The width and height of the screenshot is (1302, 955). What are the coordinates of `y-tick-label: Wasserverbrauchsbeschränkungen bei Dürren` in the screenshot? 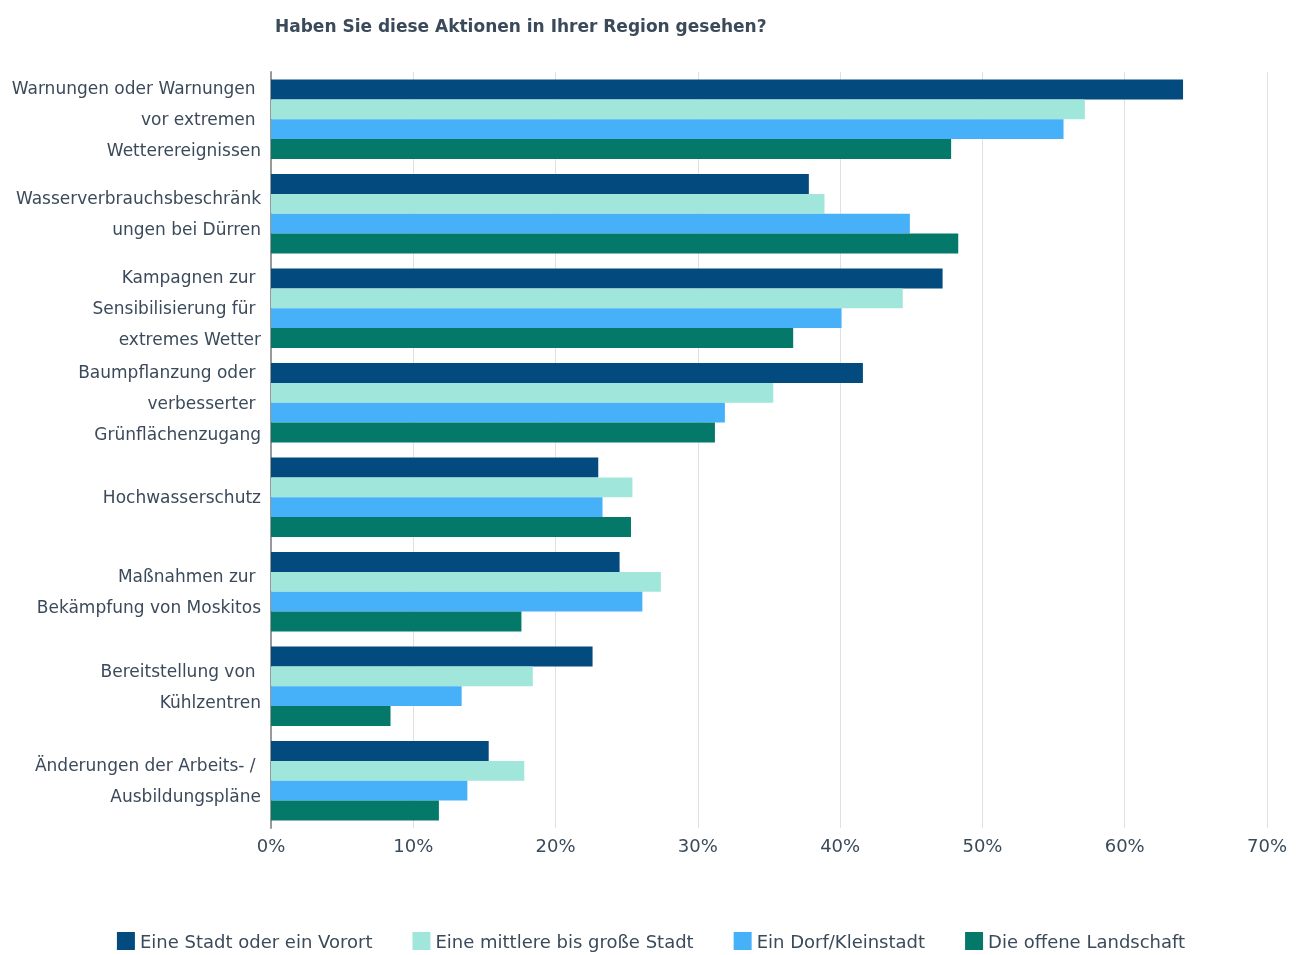 It's located at (138, 214).